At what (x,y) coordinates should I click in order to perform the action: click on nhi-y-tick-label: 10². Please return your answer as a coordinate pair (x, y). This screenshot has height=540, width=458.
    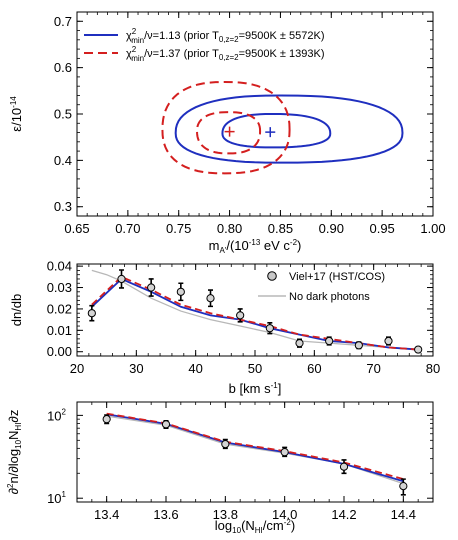
    Looking at the image, I should click on (56, 415).